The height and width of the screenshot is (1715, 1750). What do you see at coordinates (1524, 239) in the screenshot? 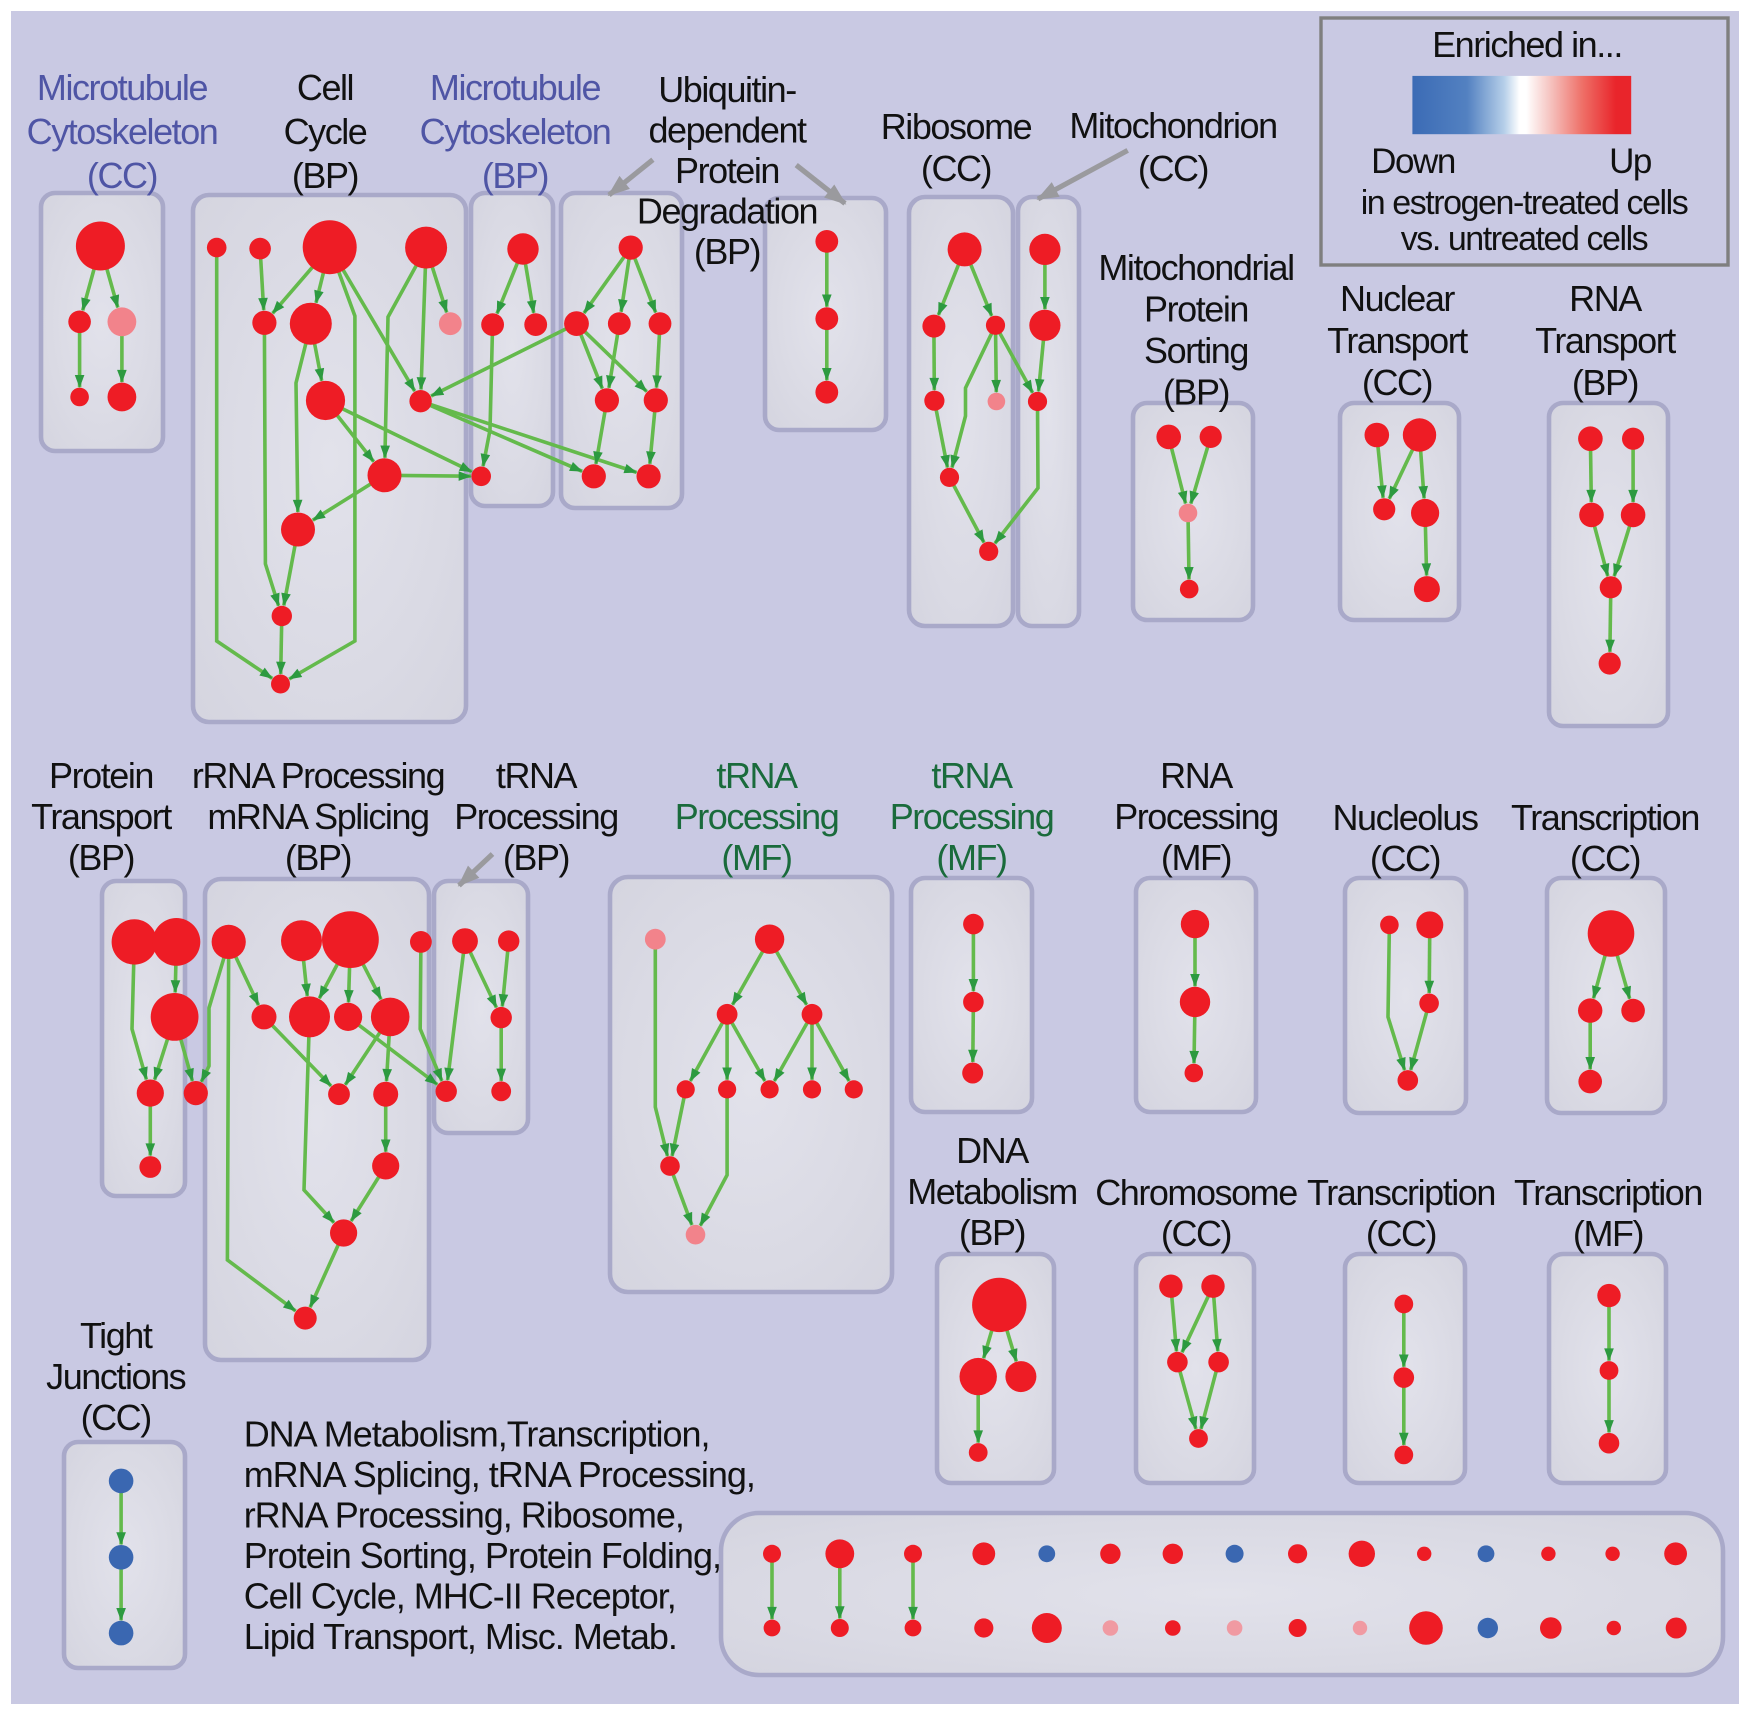
I see `svg-text: vs. untreated cells` at bounding box center [1524, 239].